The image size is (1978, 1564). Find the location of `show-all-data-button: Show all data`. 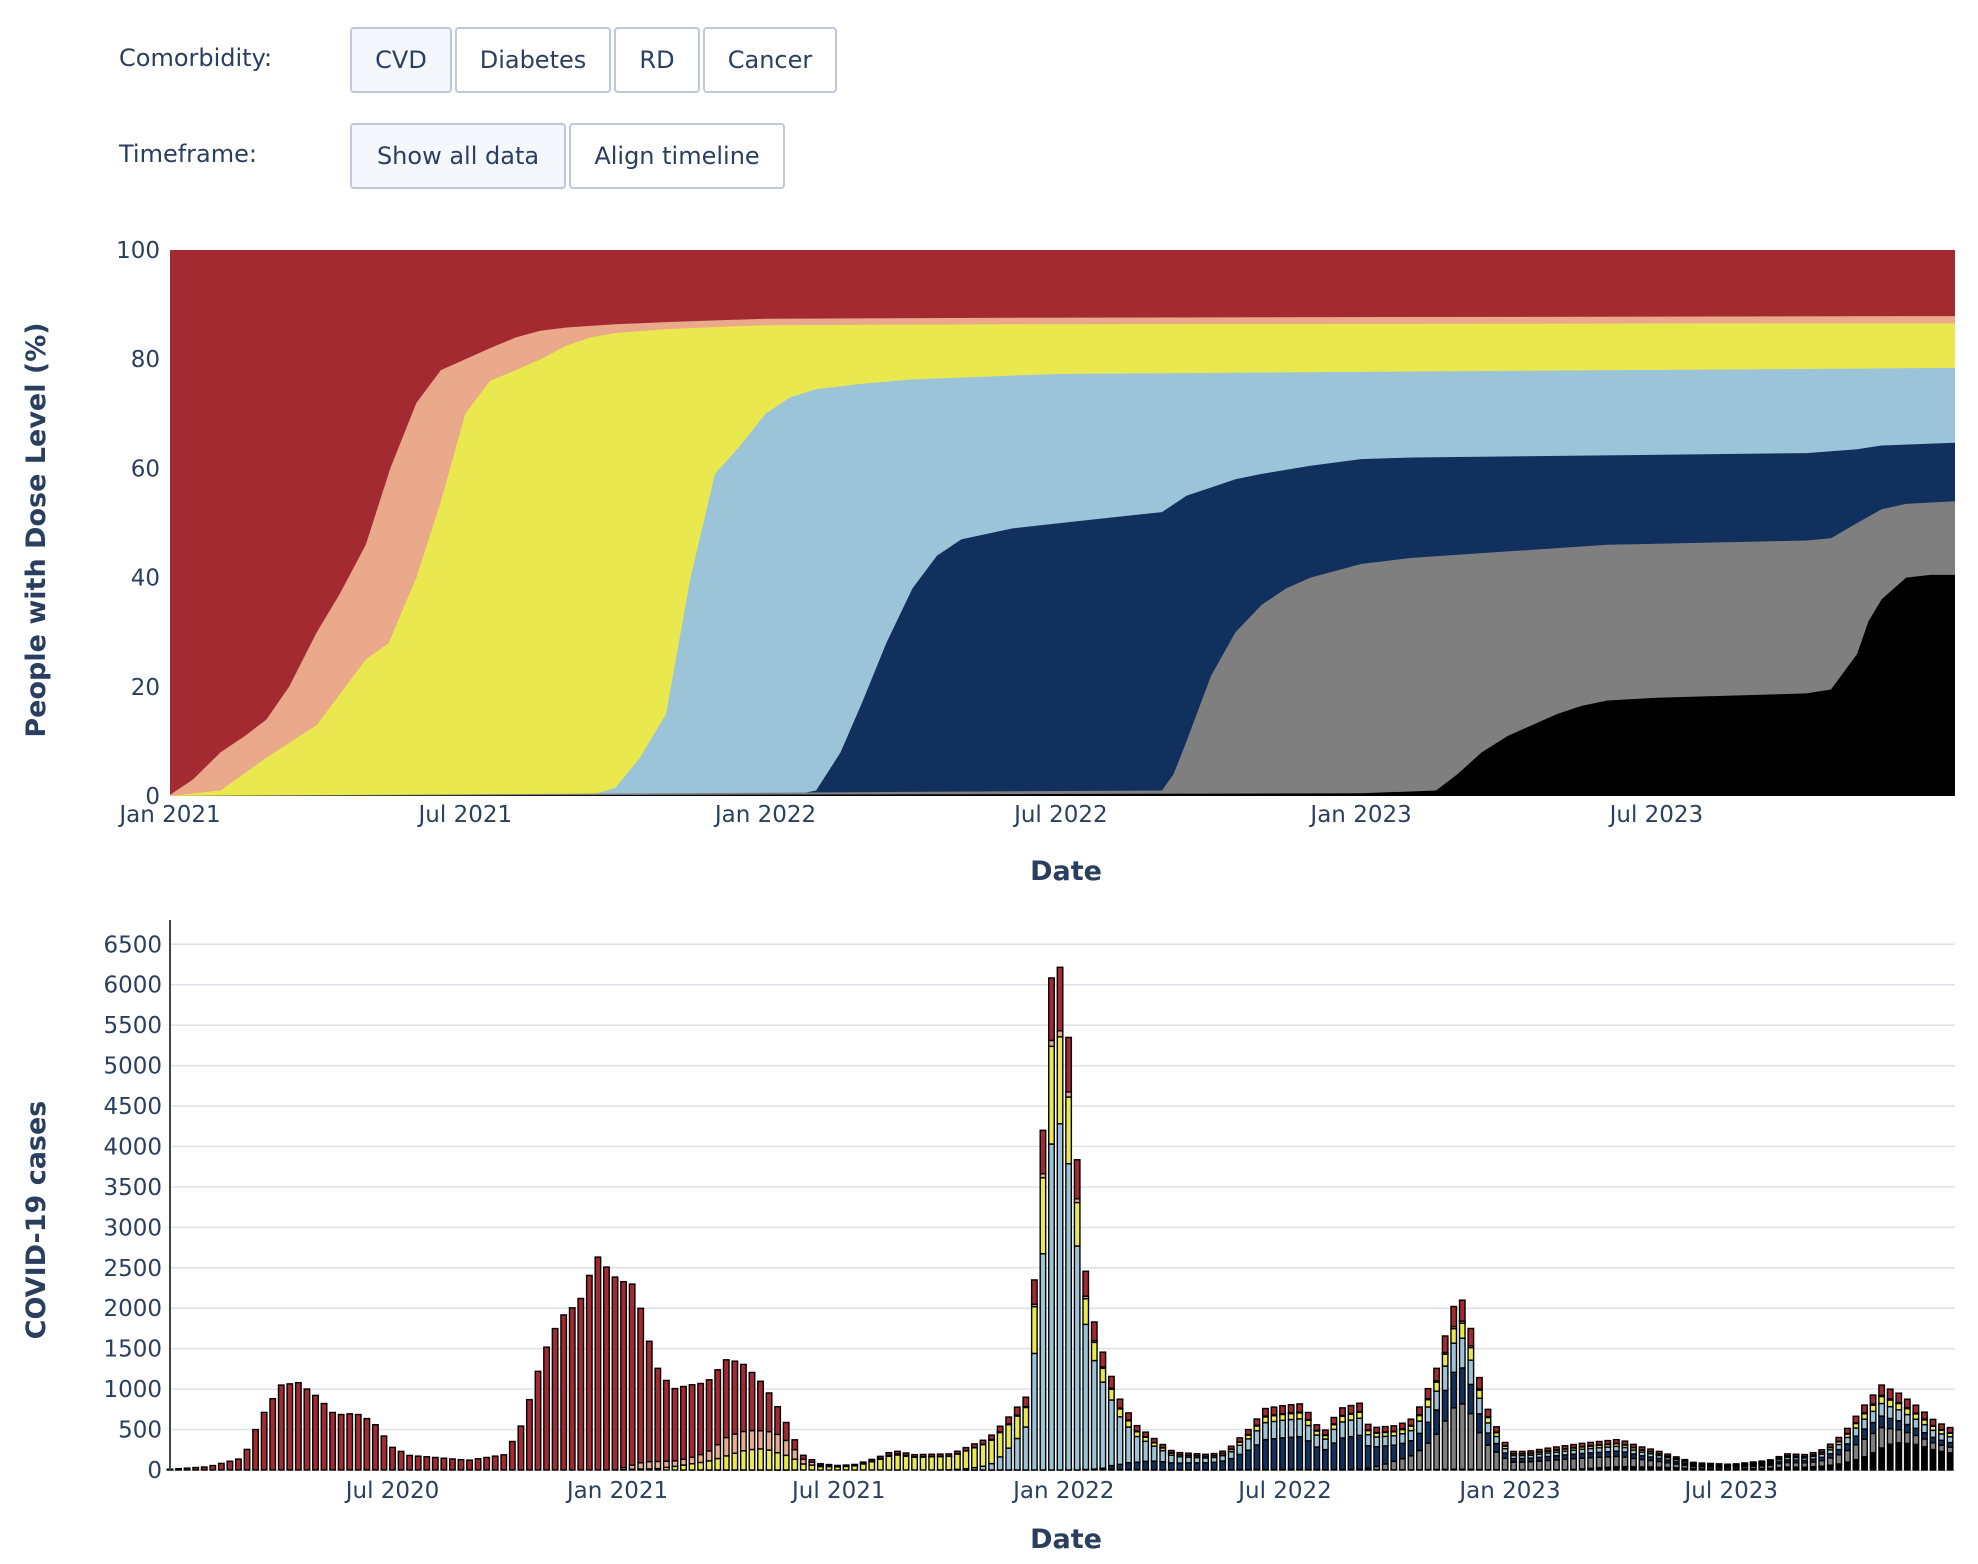

show-all-data-button: Show all data is located at coordinates (458, 156).